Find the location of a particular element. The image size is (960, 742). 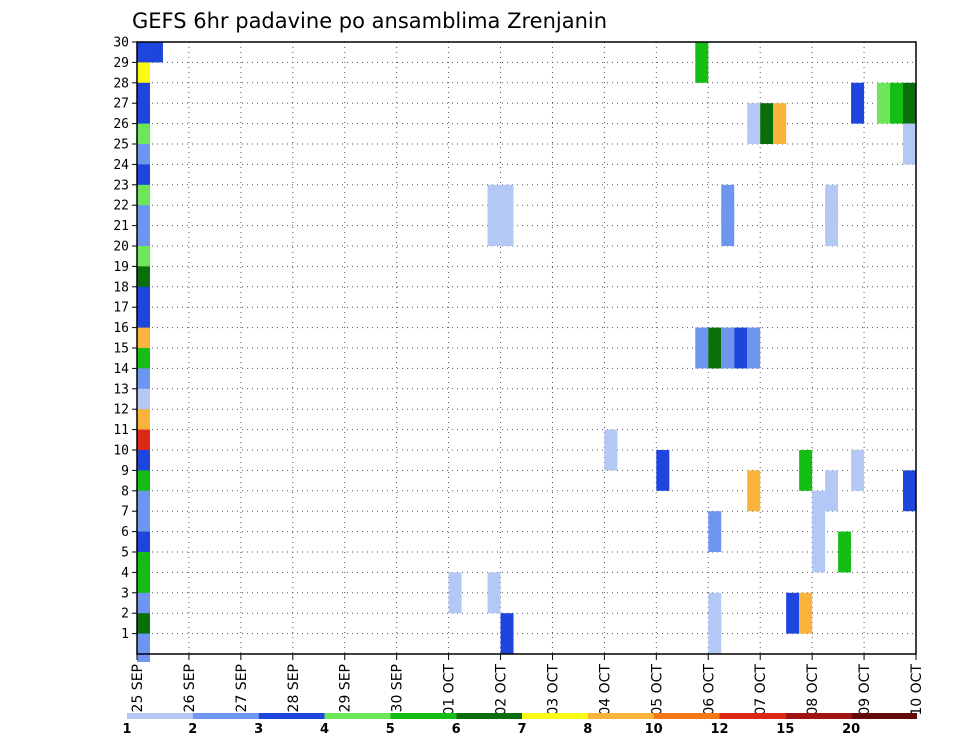

colorbar-label: 10 is located at coordinates (654, 729).